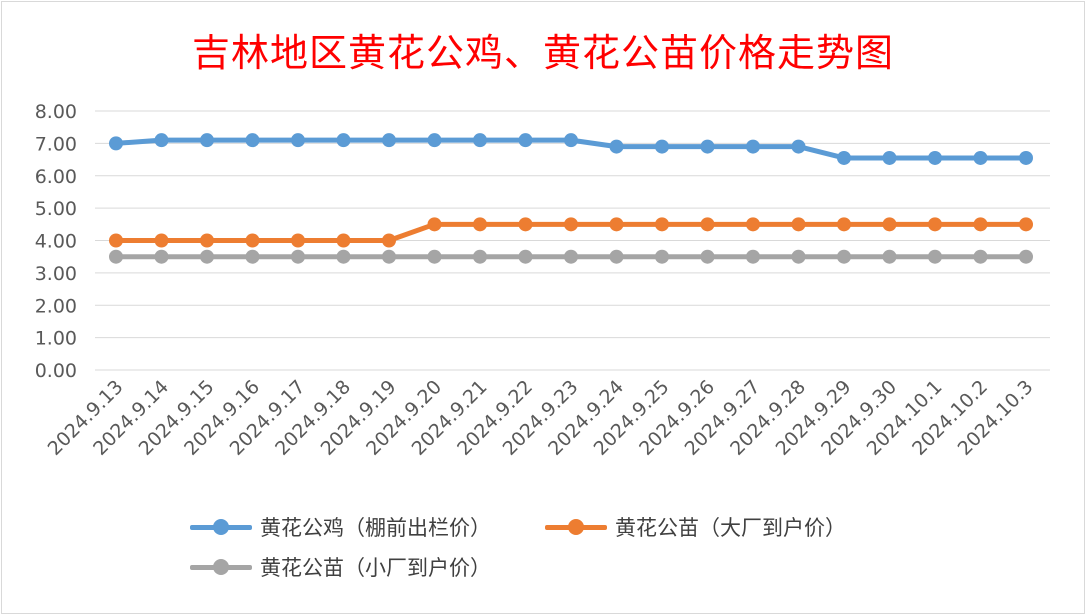 The image size is (1086, 615). I want to click on y-tick-label: 5.00, so click(56, 209).